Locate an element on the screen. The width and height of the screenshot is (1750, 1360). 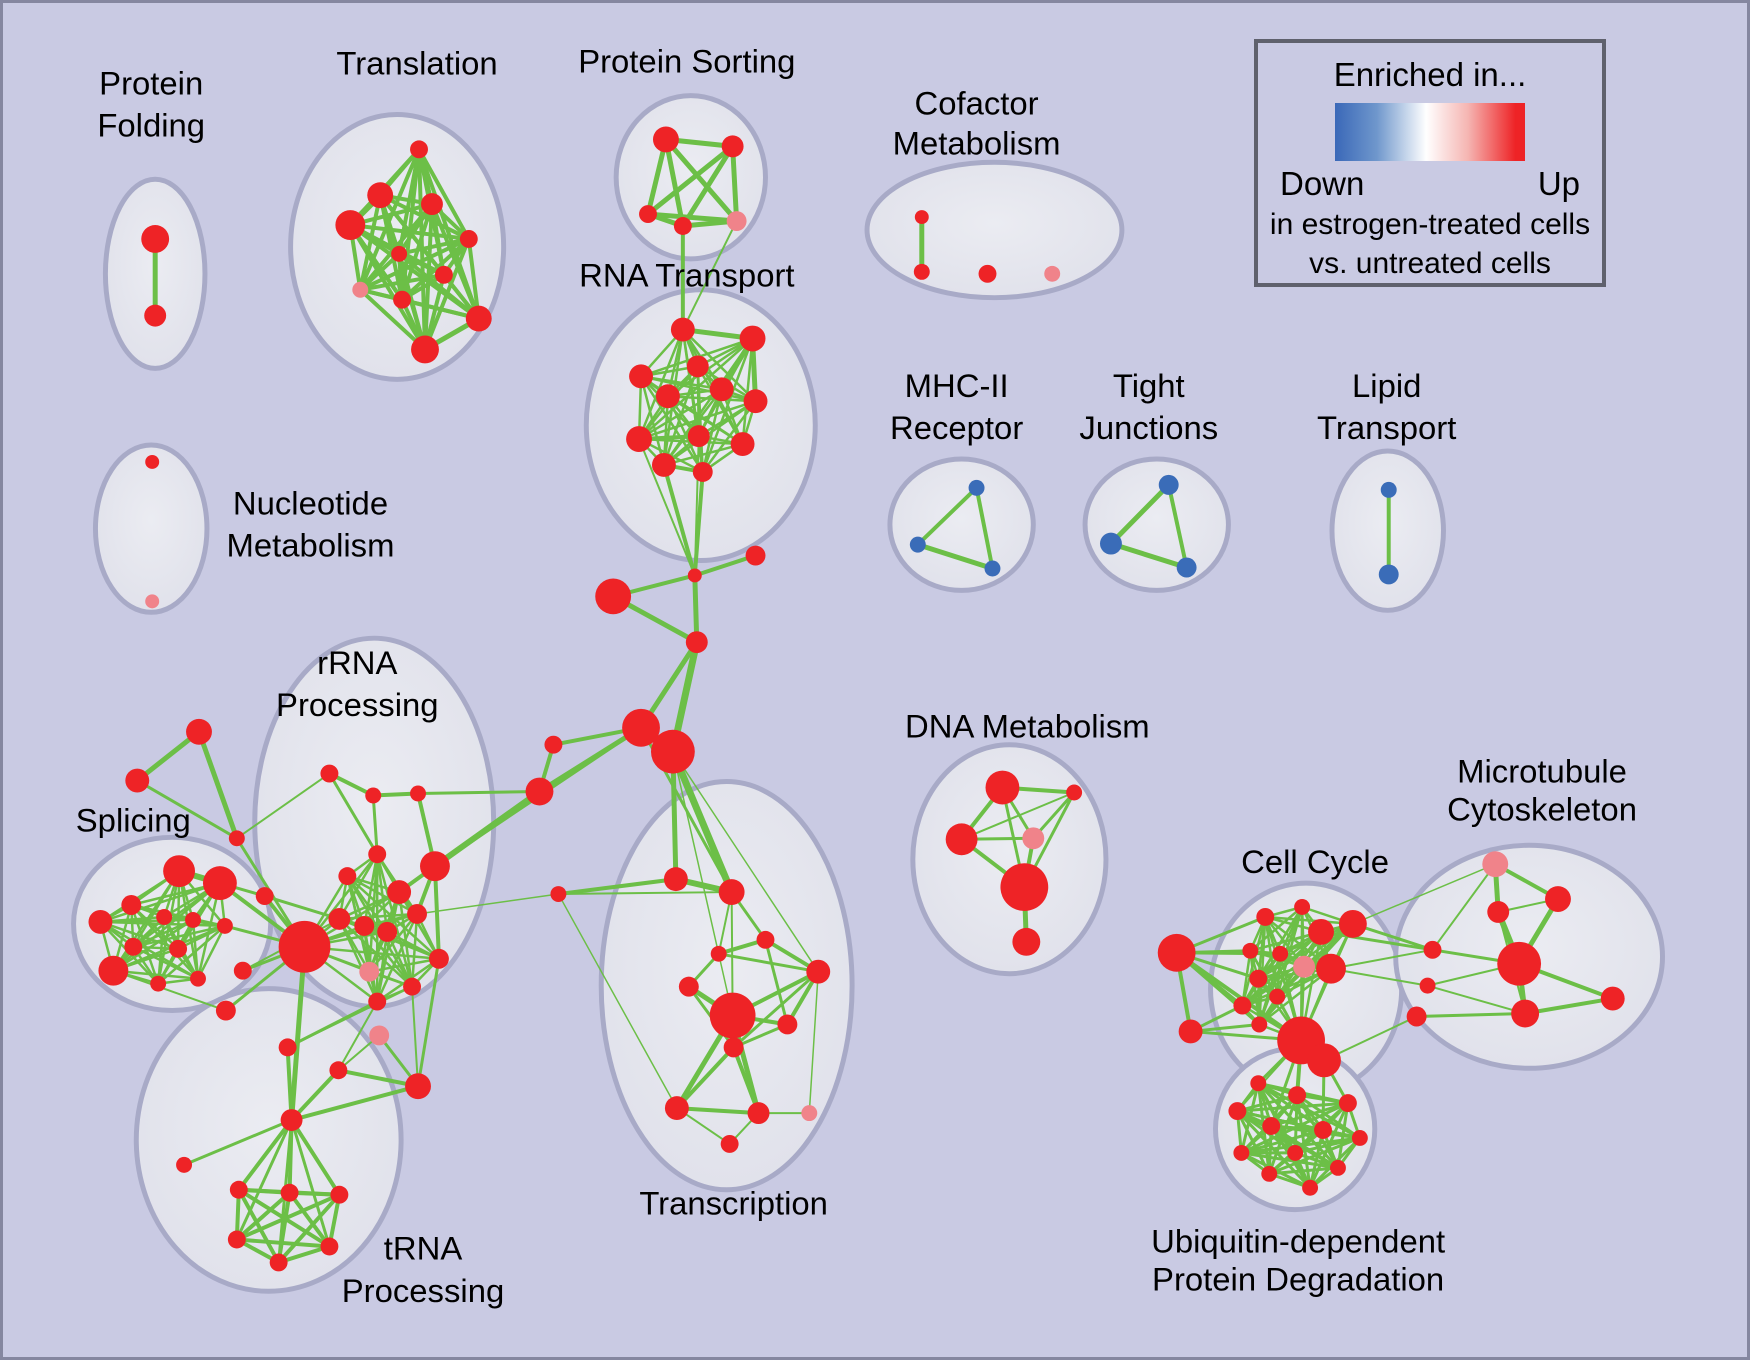
node-r5 is located at coordinates (667, 396).